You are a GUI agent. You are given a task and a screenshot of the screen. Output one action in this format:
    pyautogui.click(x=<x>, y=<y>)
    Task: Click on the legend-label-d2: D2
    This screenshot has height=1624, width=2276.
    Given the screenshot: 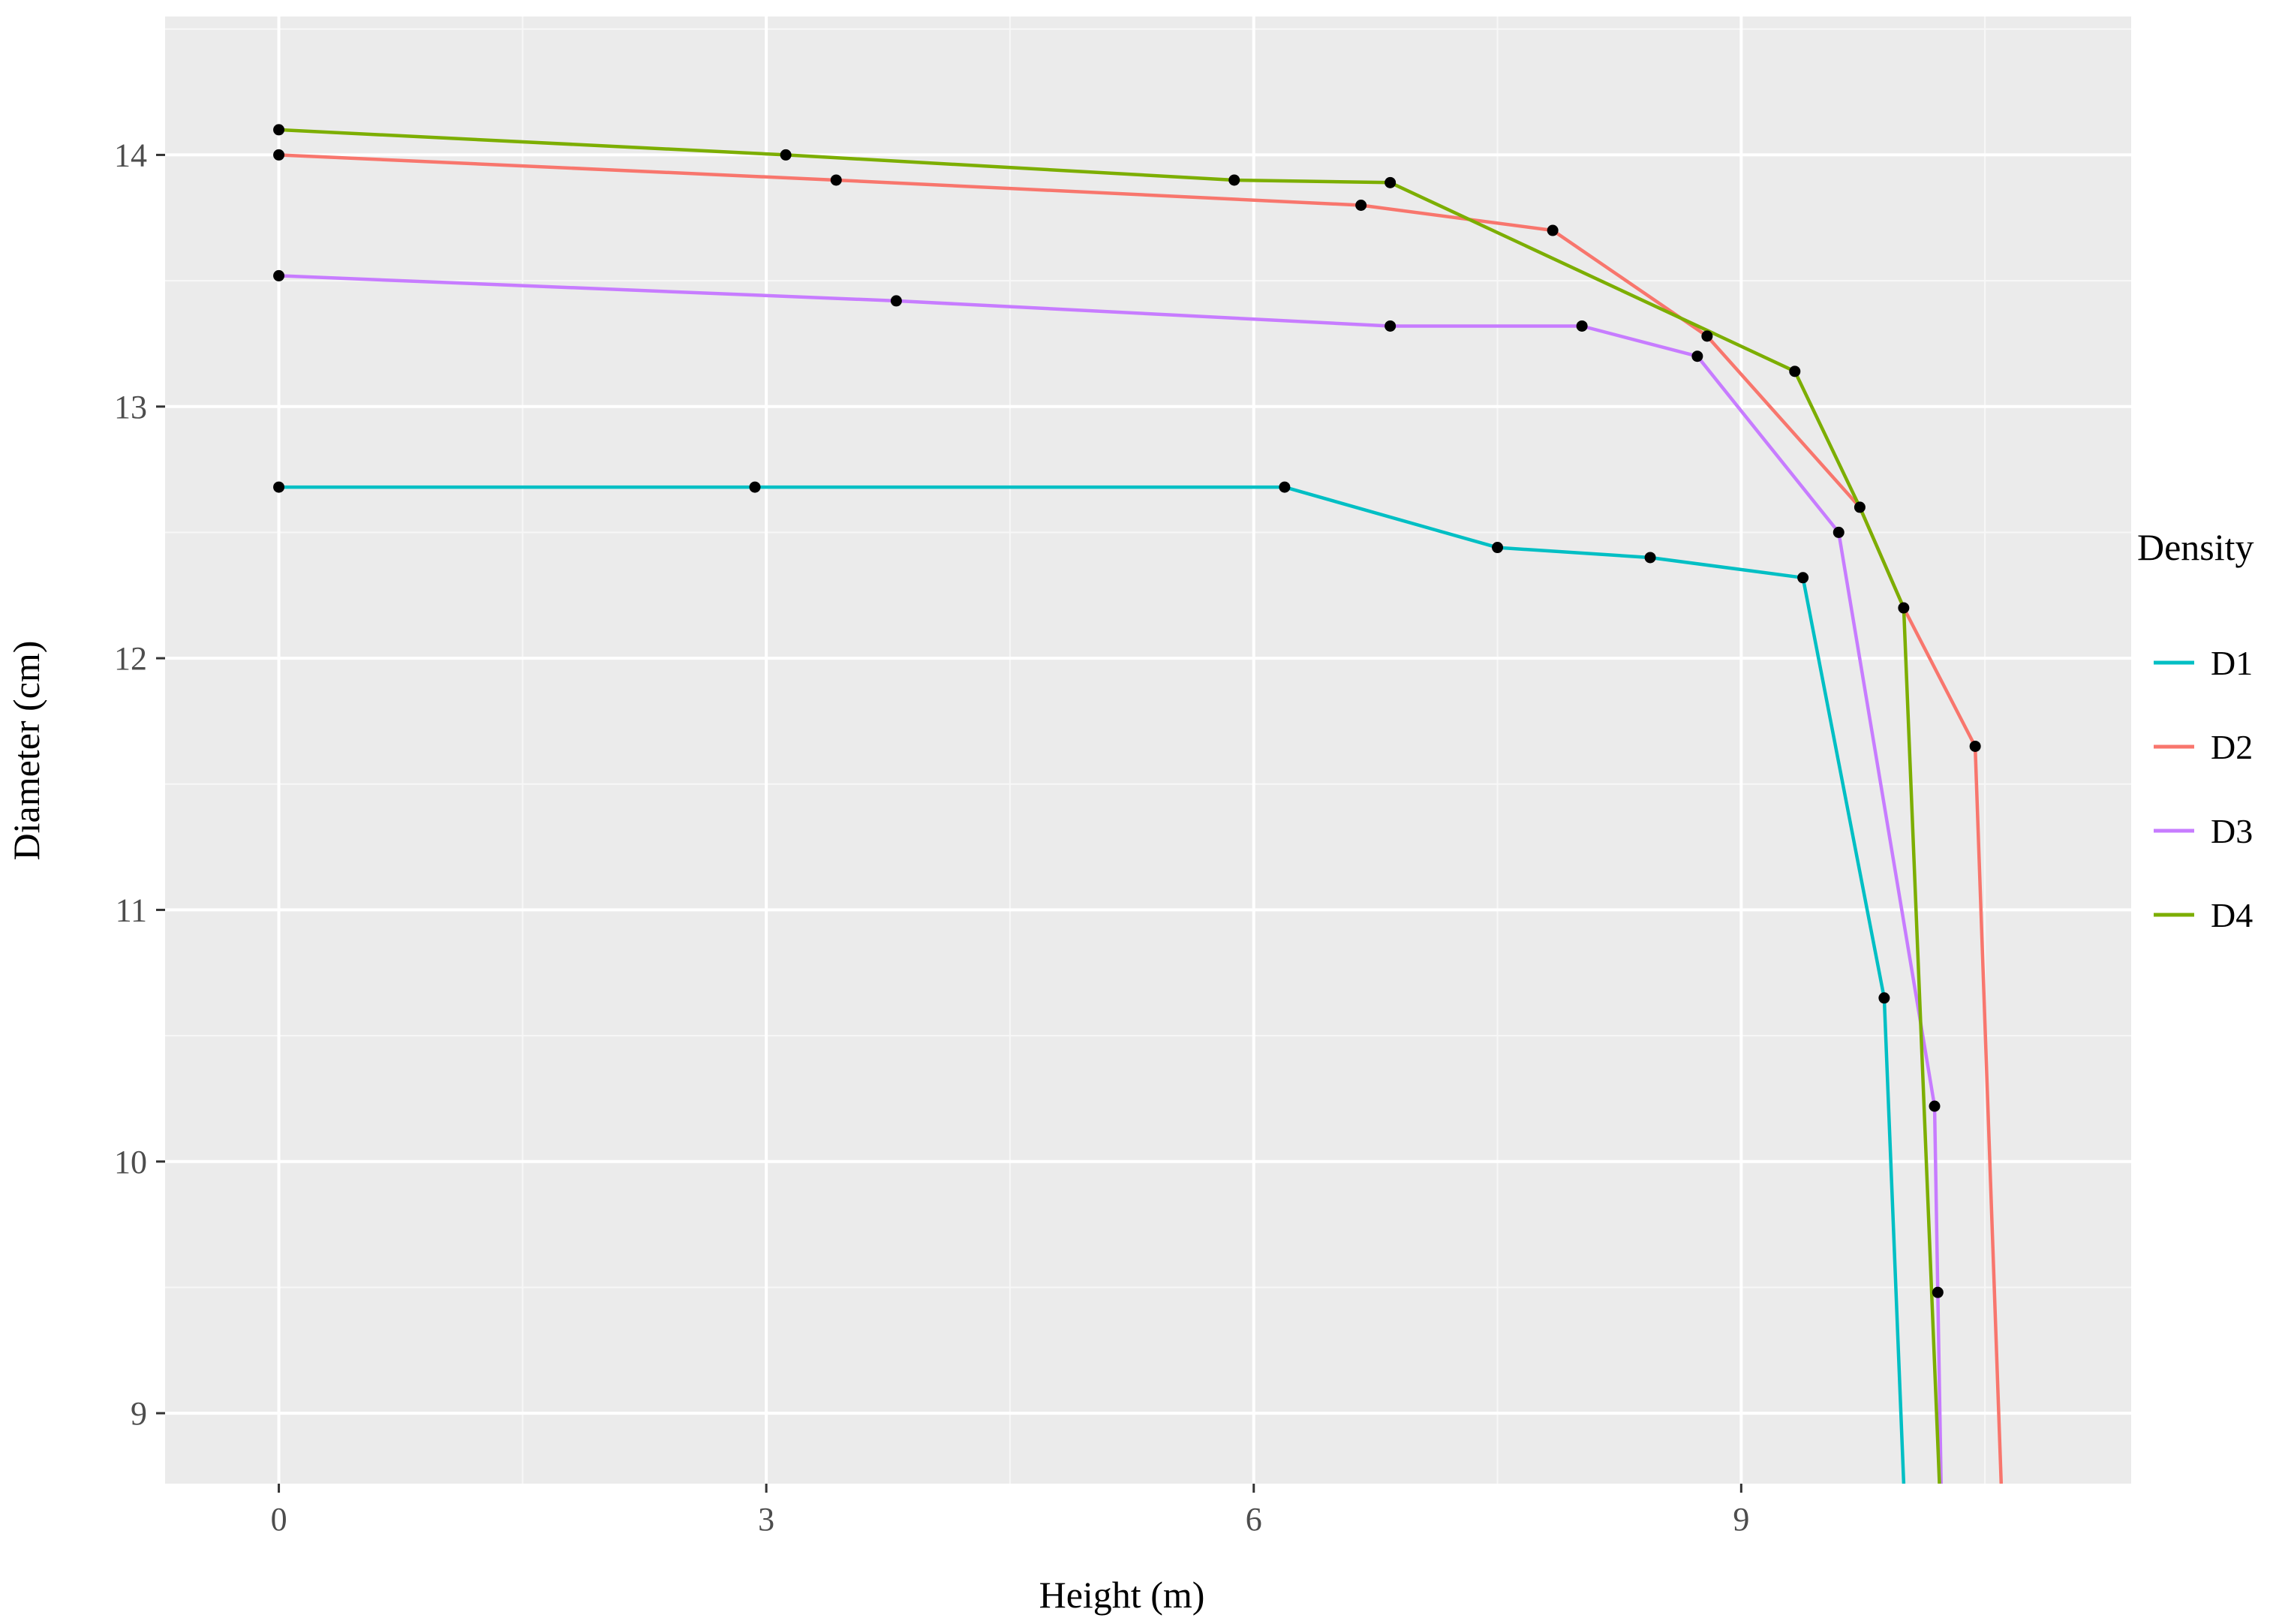 What is the action you would take?
    pyautogui.click(x=2232, y=747)
    